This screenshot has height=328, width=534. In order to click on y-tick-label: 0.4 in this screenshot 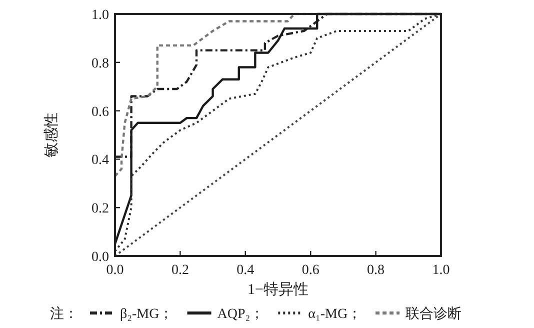, I will do `click(100, 160)`.